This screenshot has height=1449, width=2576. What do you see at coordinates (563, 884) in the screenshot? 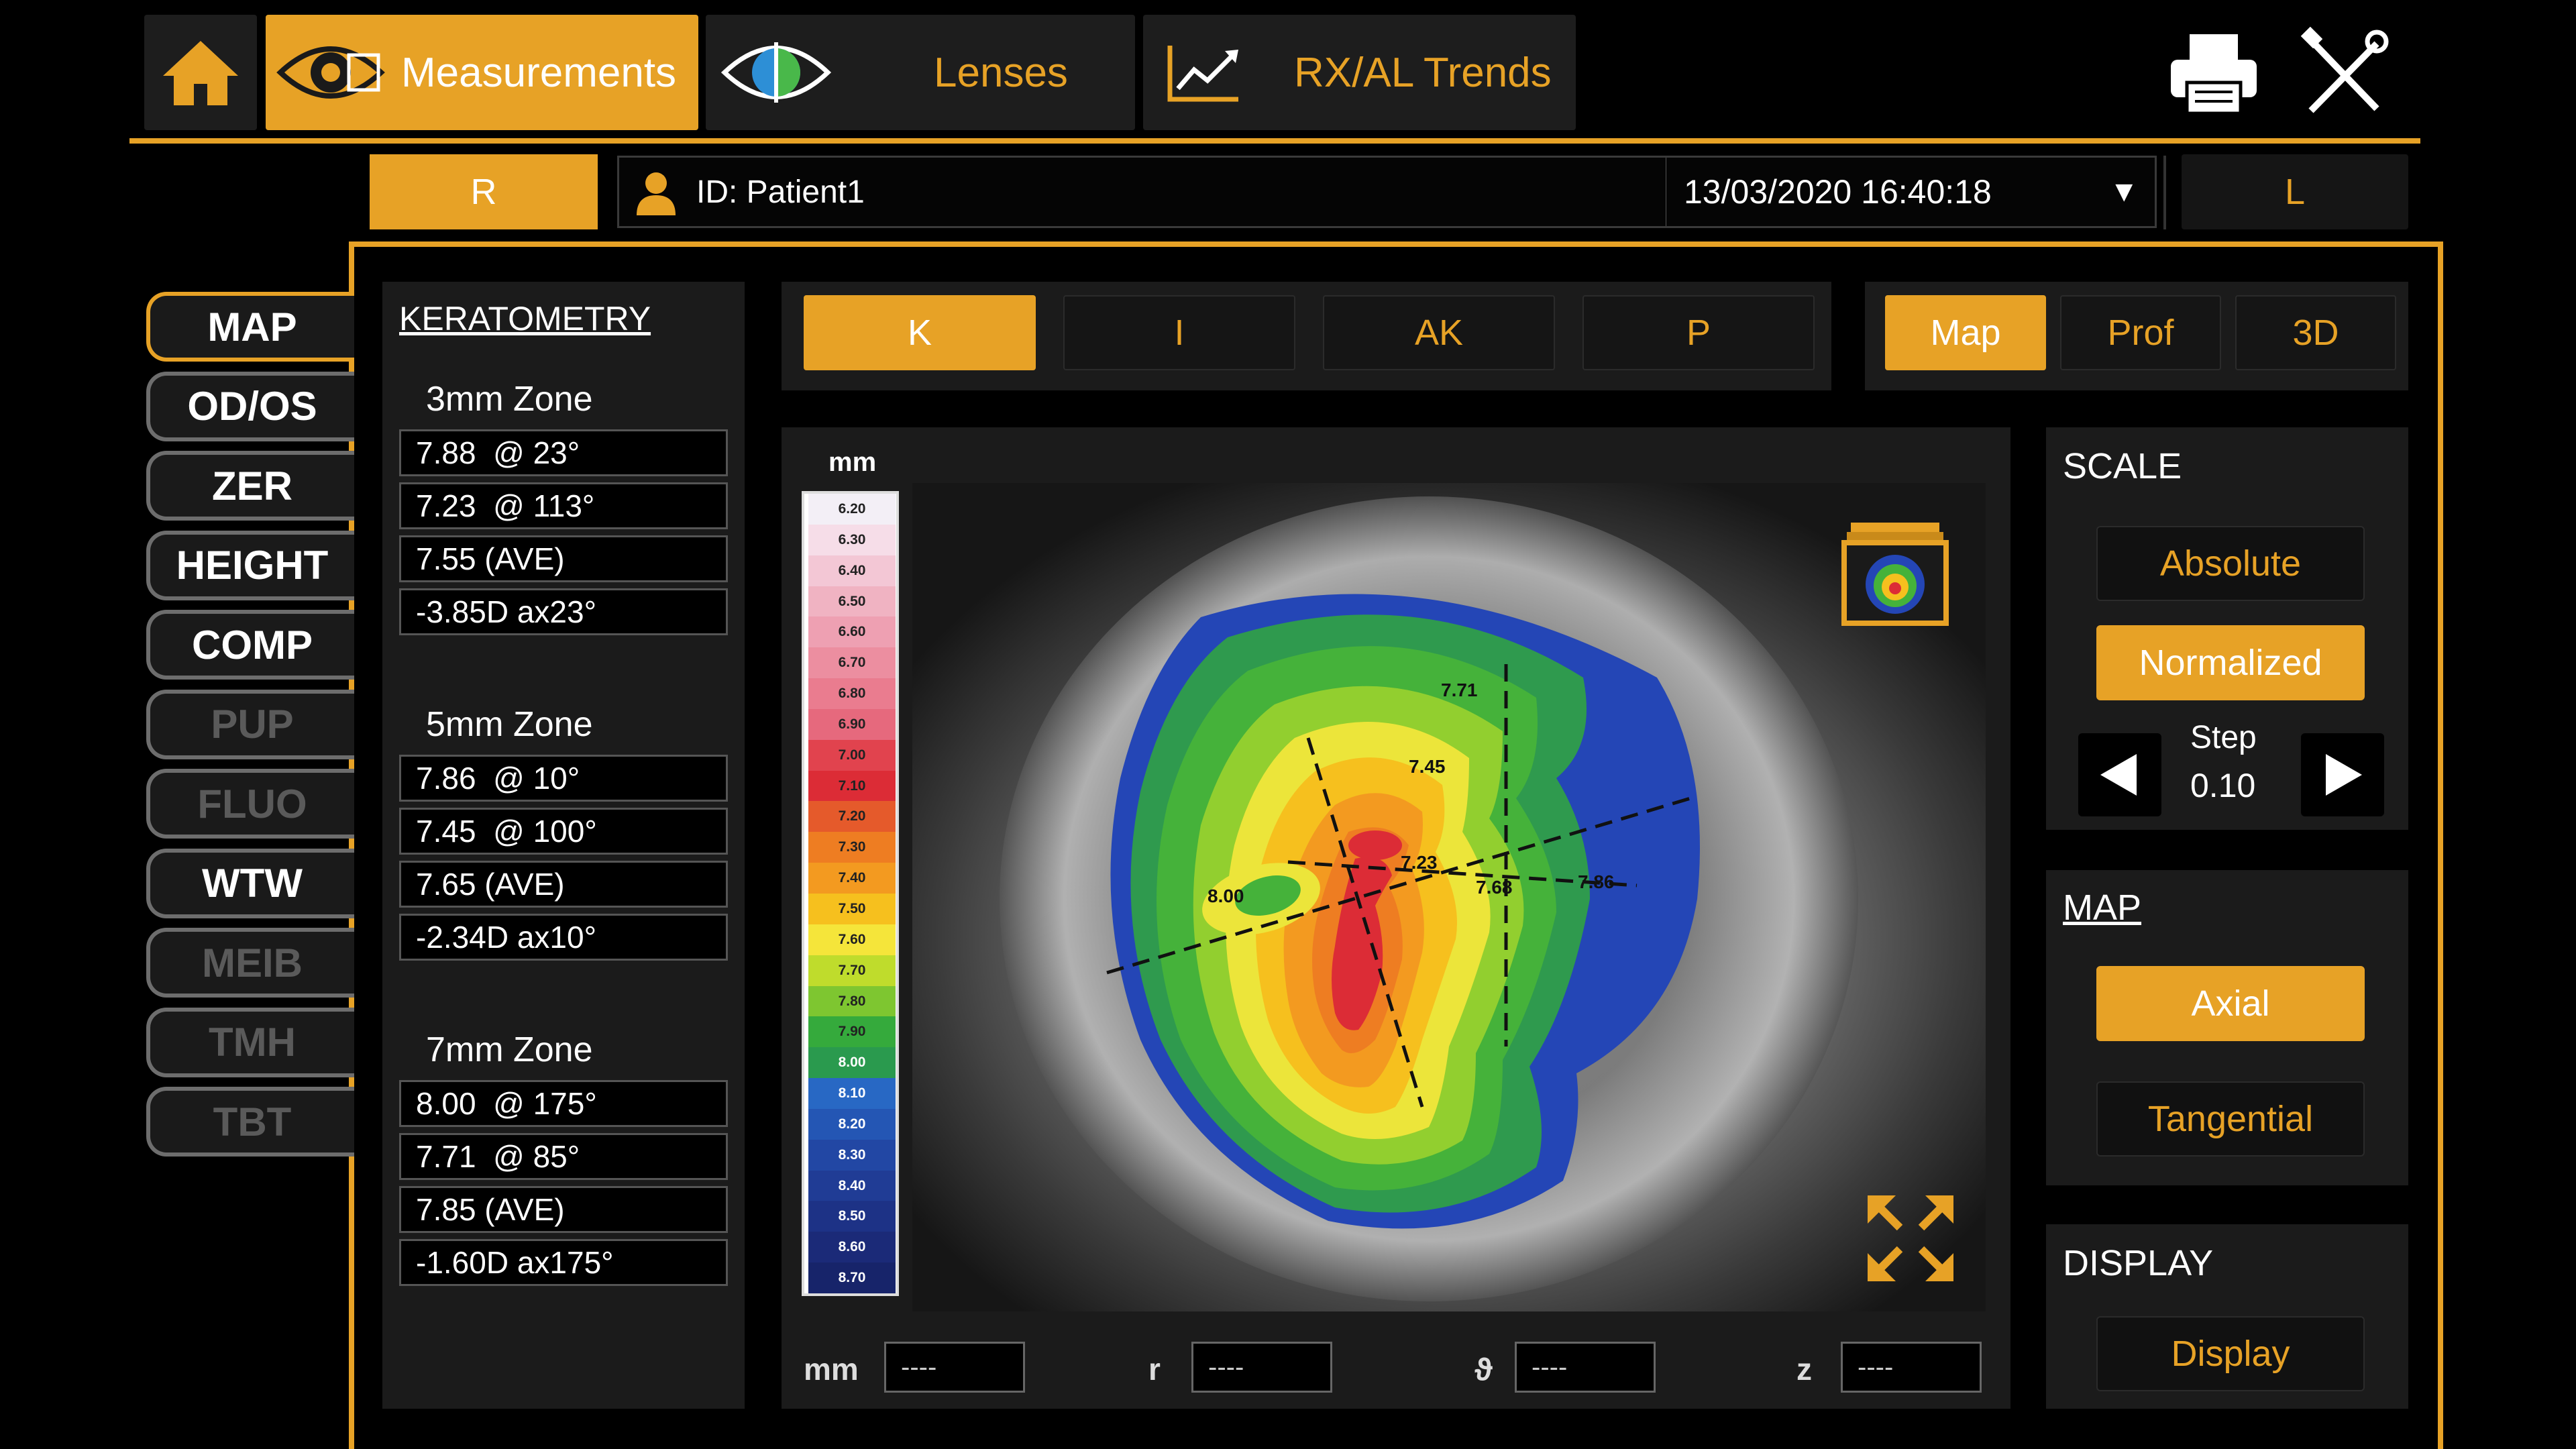
I see `k-value: 7.65 (AVE)` at bounding box center [563, 884].